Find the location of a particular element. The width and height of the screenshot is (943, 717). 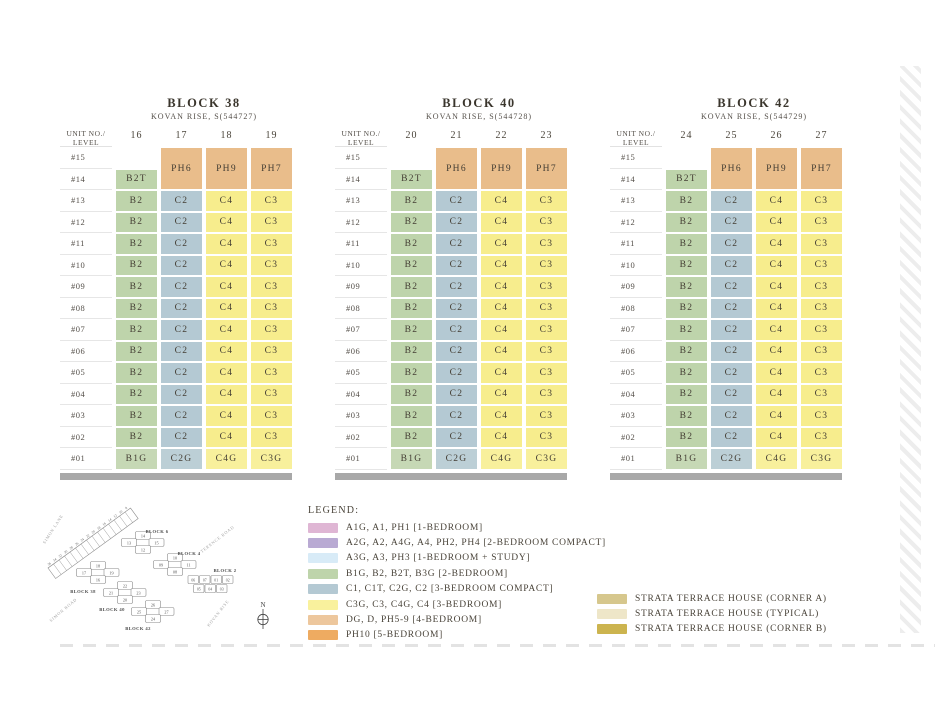

level-label: #12 is located at coordinates (361, 222).